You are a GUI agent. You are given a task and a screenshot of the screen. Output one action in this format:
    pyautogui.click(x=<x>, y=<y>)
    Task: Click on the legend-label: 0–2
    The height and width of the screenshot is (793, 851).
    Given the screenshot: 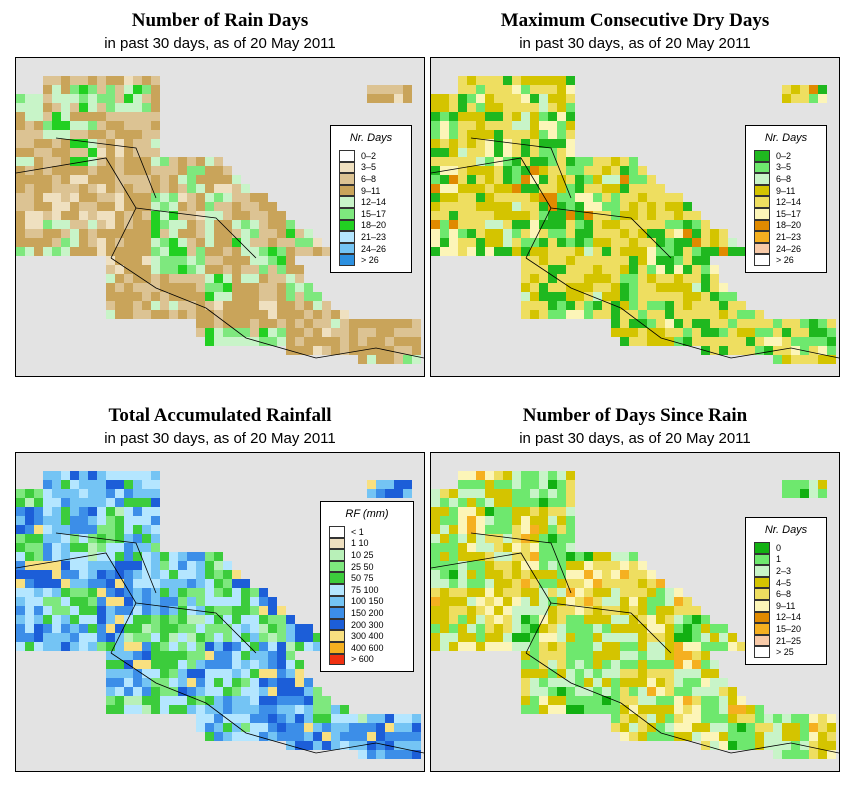 What is the action you would take?
    pyautogui.click(x=784, y=155)
    